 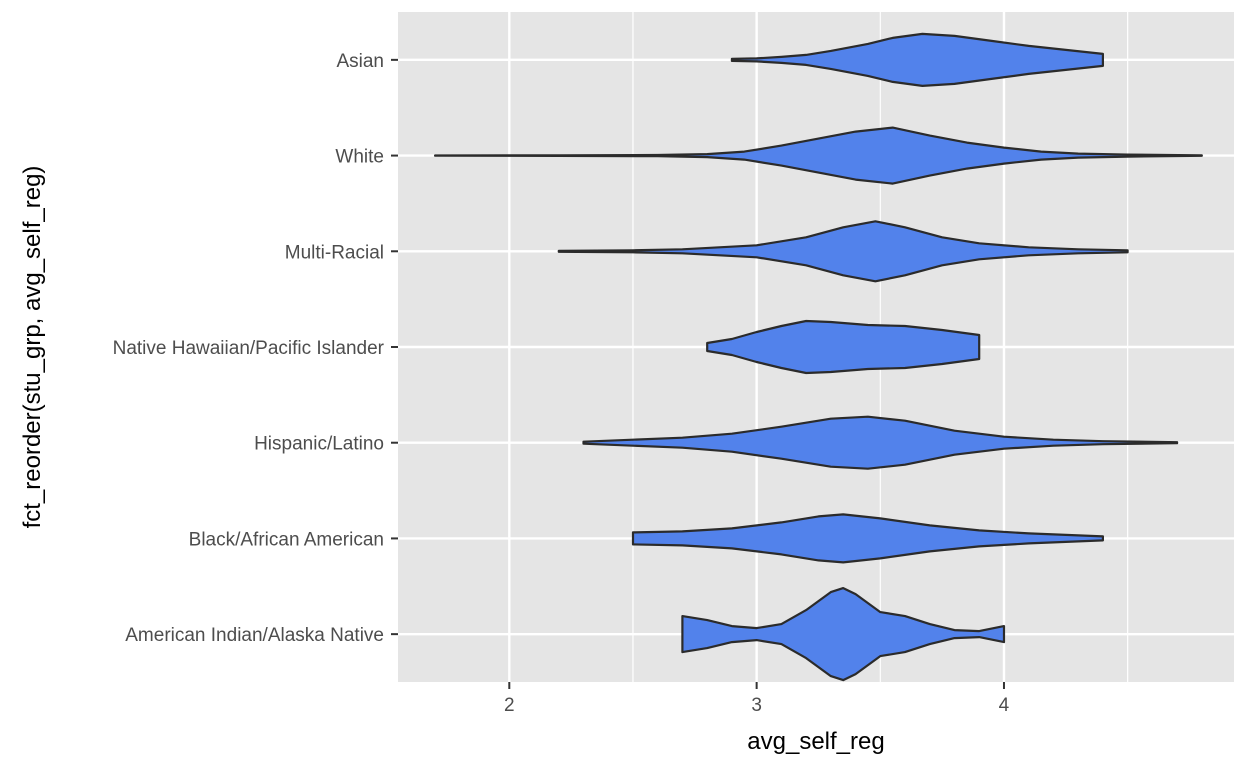 What do you see at coordinates (867, 538) in the screenshot?
I see `violin-black-african-american` at bounding box center [867, 538].